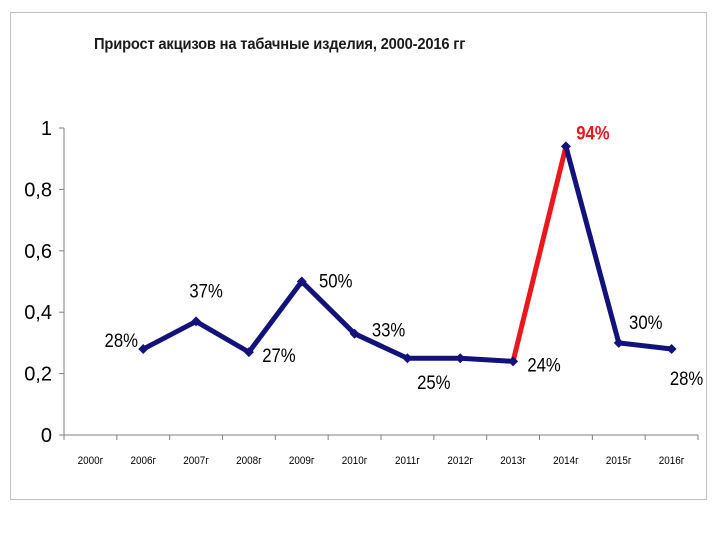 The height and width of the screenshot is (540, 720). I want to click on x-tick-label: 2012г, so click(460, 462).